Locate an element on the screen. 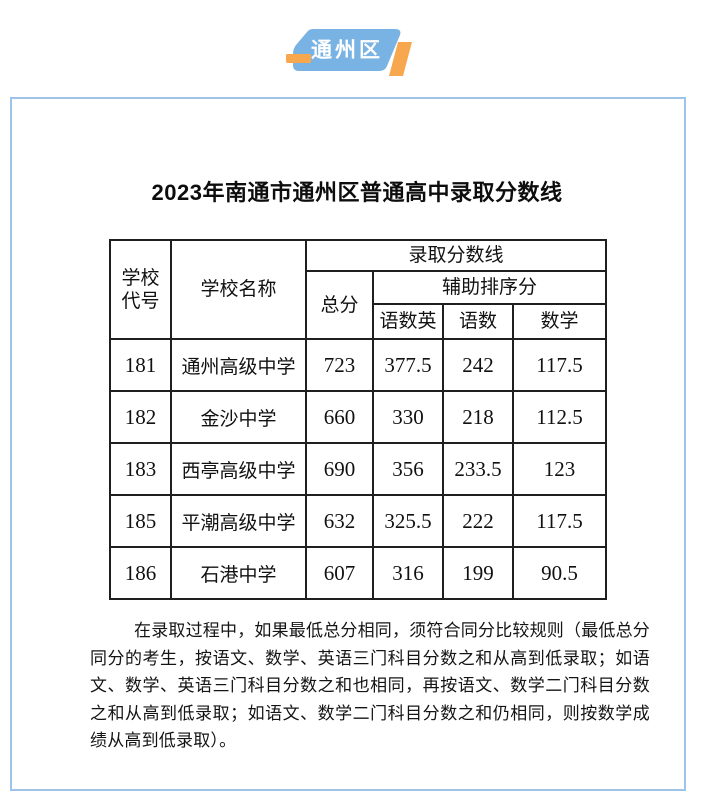  cell-school-code: 182 is located at coordinates (140, 417).